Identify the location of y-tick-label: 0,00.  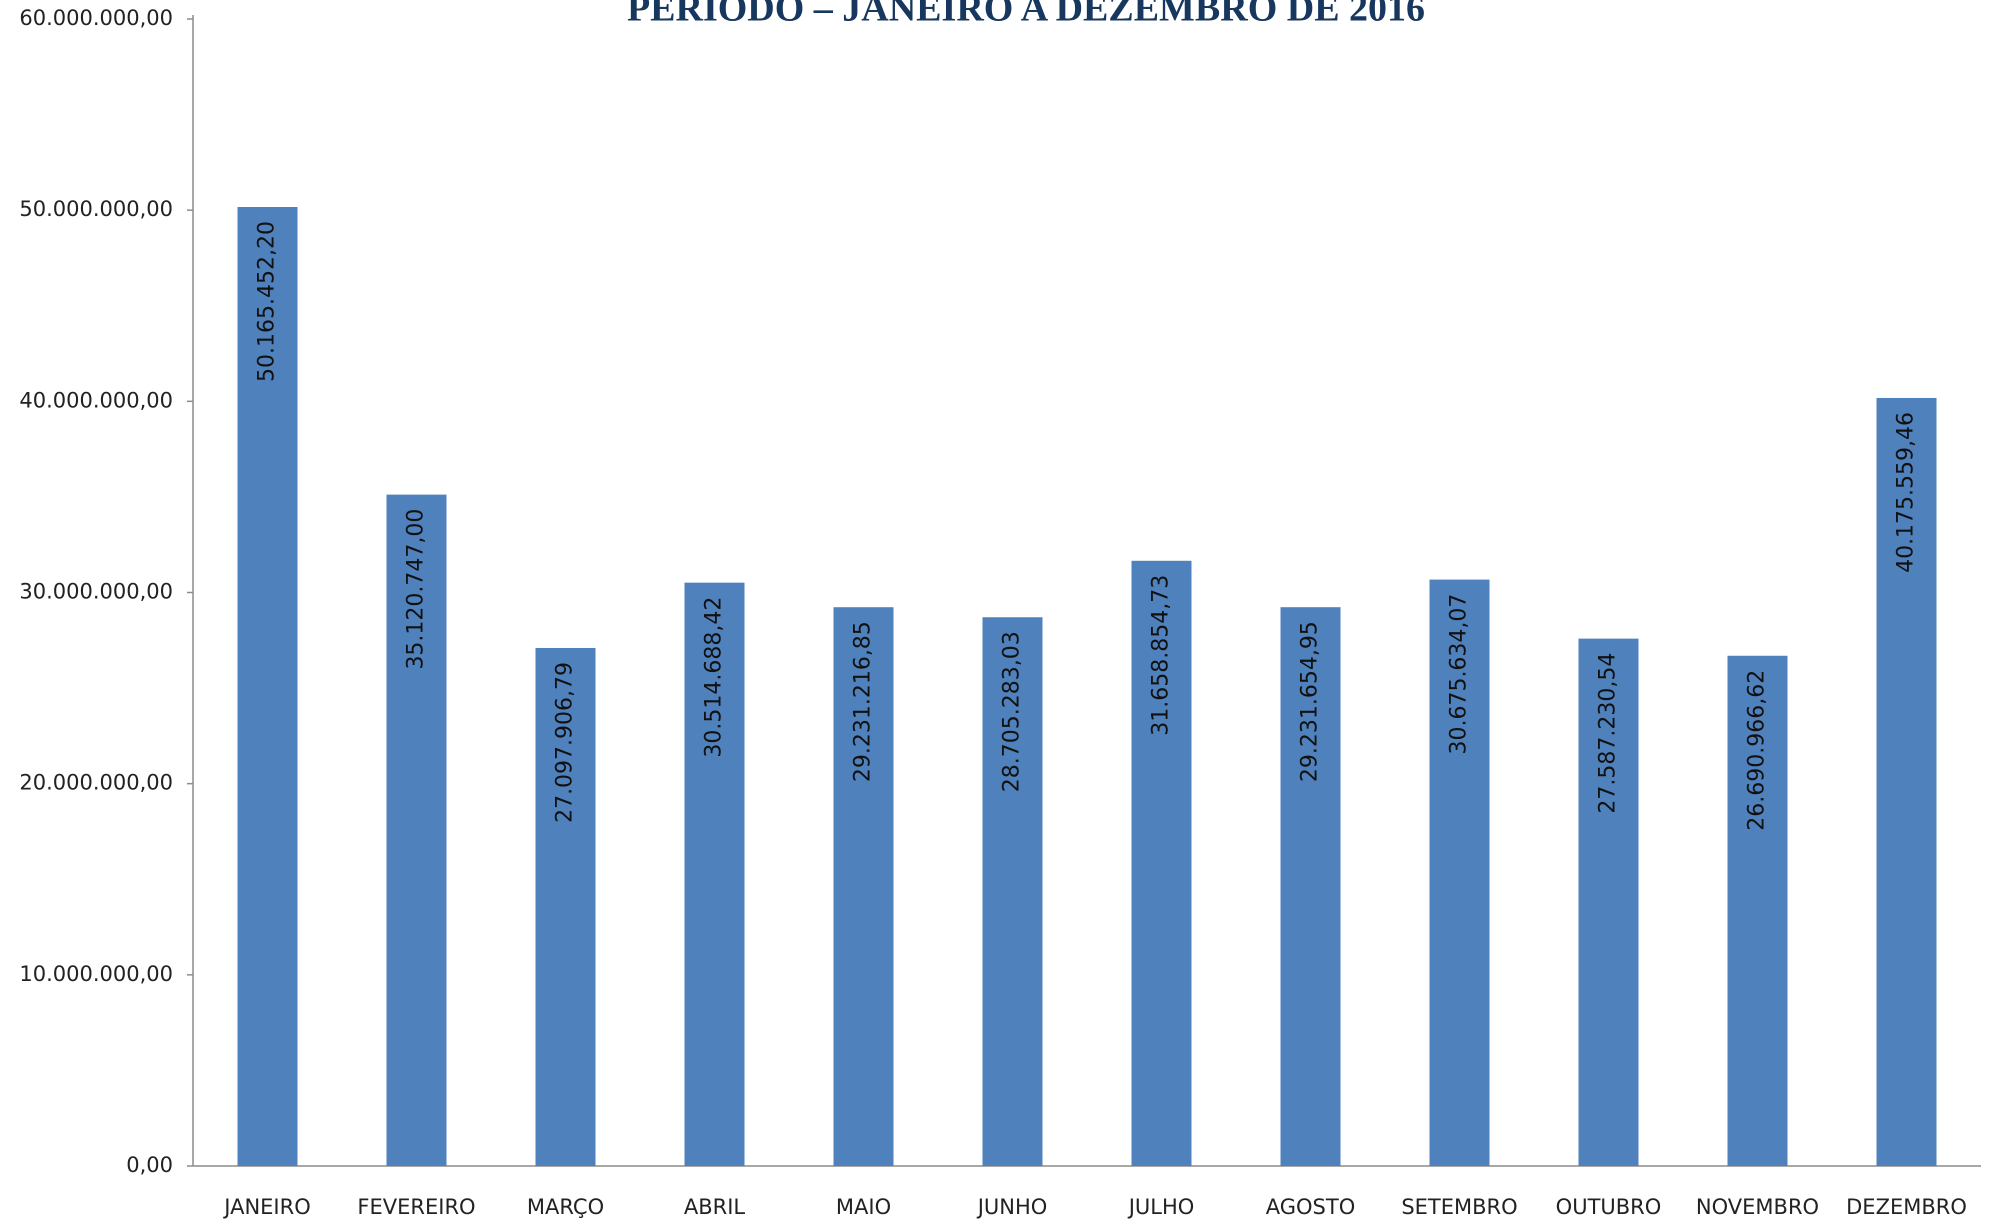
(149, 1165).